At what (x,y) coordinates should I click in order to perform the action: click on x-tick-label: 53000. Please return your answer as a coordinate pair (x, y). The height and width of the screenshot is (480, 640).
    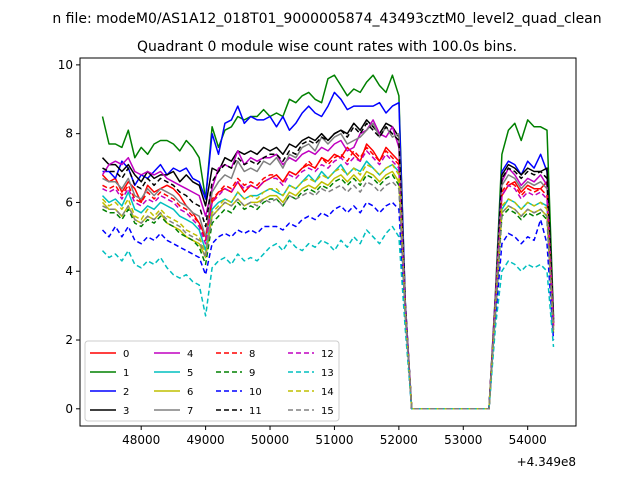
    Looking at the image, I should click on (463, 440).